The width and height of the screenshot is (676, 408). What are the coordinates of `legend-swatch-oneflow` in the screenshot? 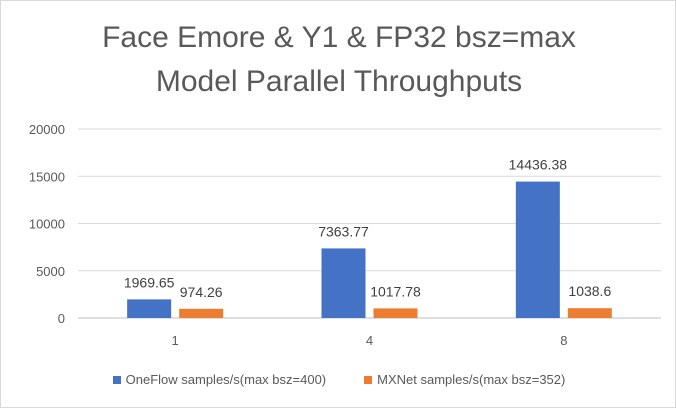 It's located at (116, 379).